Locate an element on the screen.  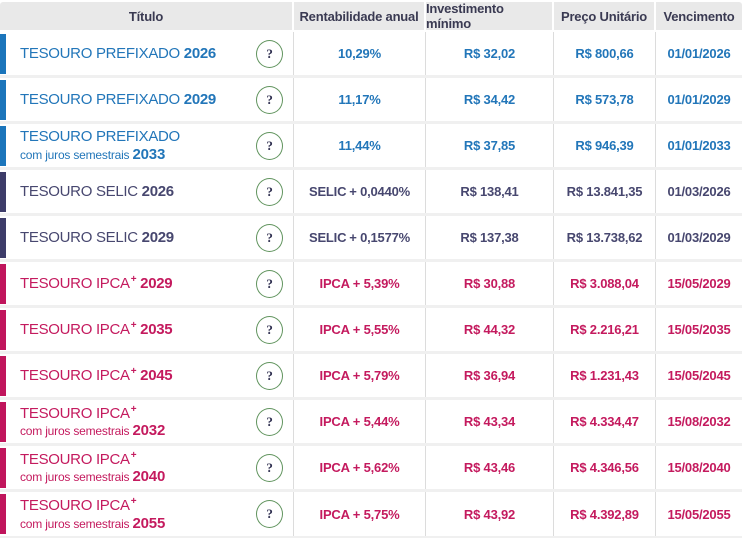
min-investment-cell: R$ 137,38 is located at coordinates (489, 237).